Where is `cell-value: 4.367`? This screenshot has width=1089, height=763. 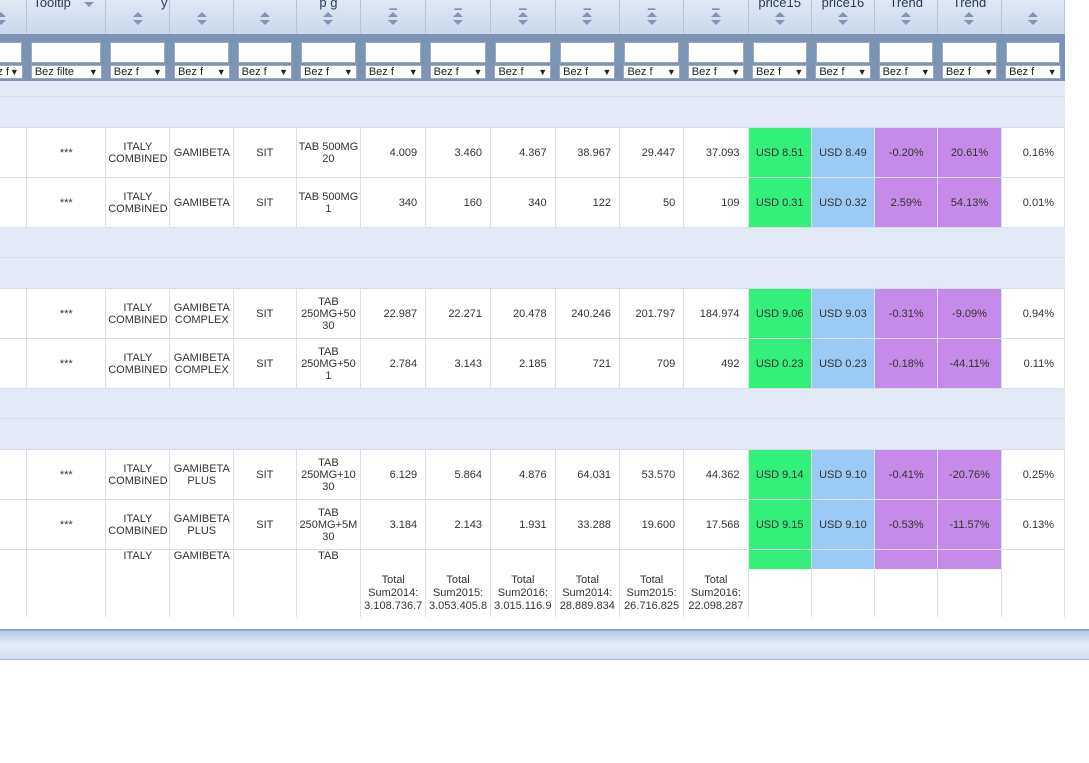 cell-value: 4.367 is located at coordinates (523, 152).